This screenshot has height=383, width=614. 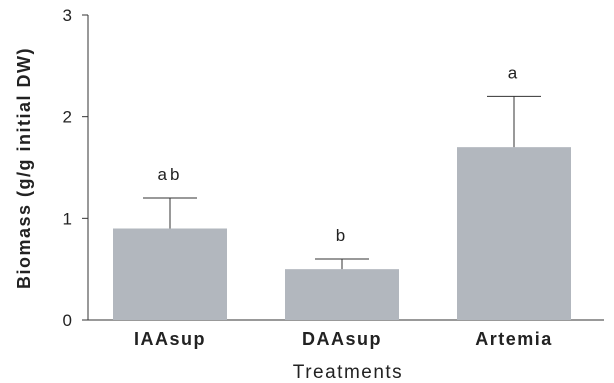 I want to click on x-tick-label: Artemia, so click(x=514, y=339).